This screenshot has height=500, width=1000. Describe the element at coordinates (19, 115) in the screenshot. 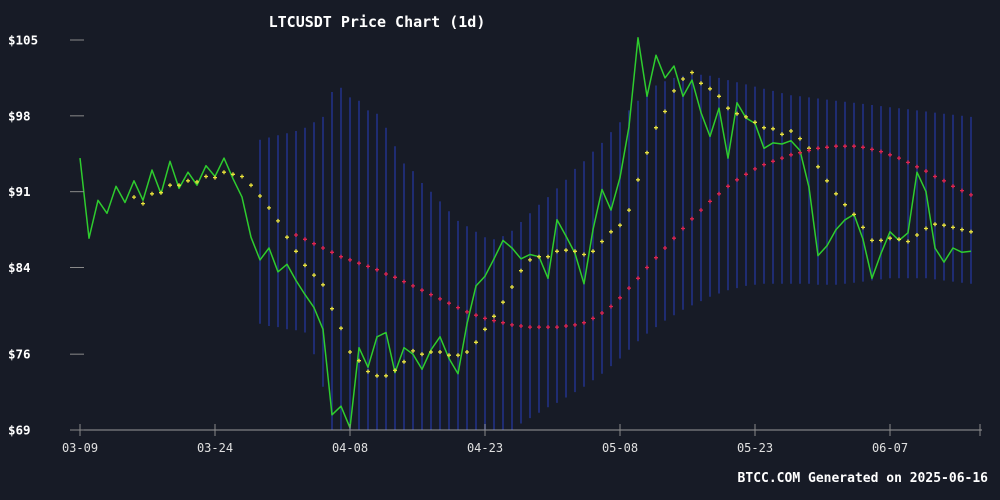

I see `y-tick-label: $98` at that location.